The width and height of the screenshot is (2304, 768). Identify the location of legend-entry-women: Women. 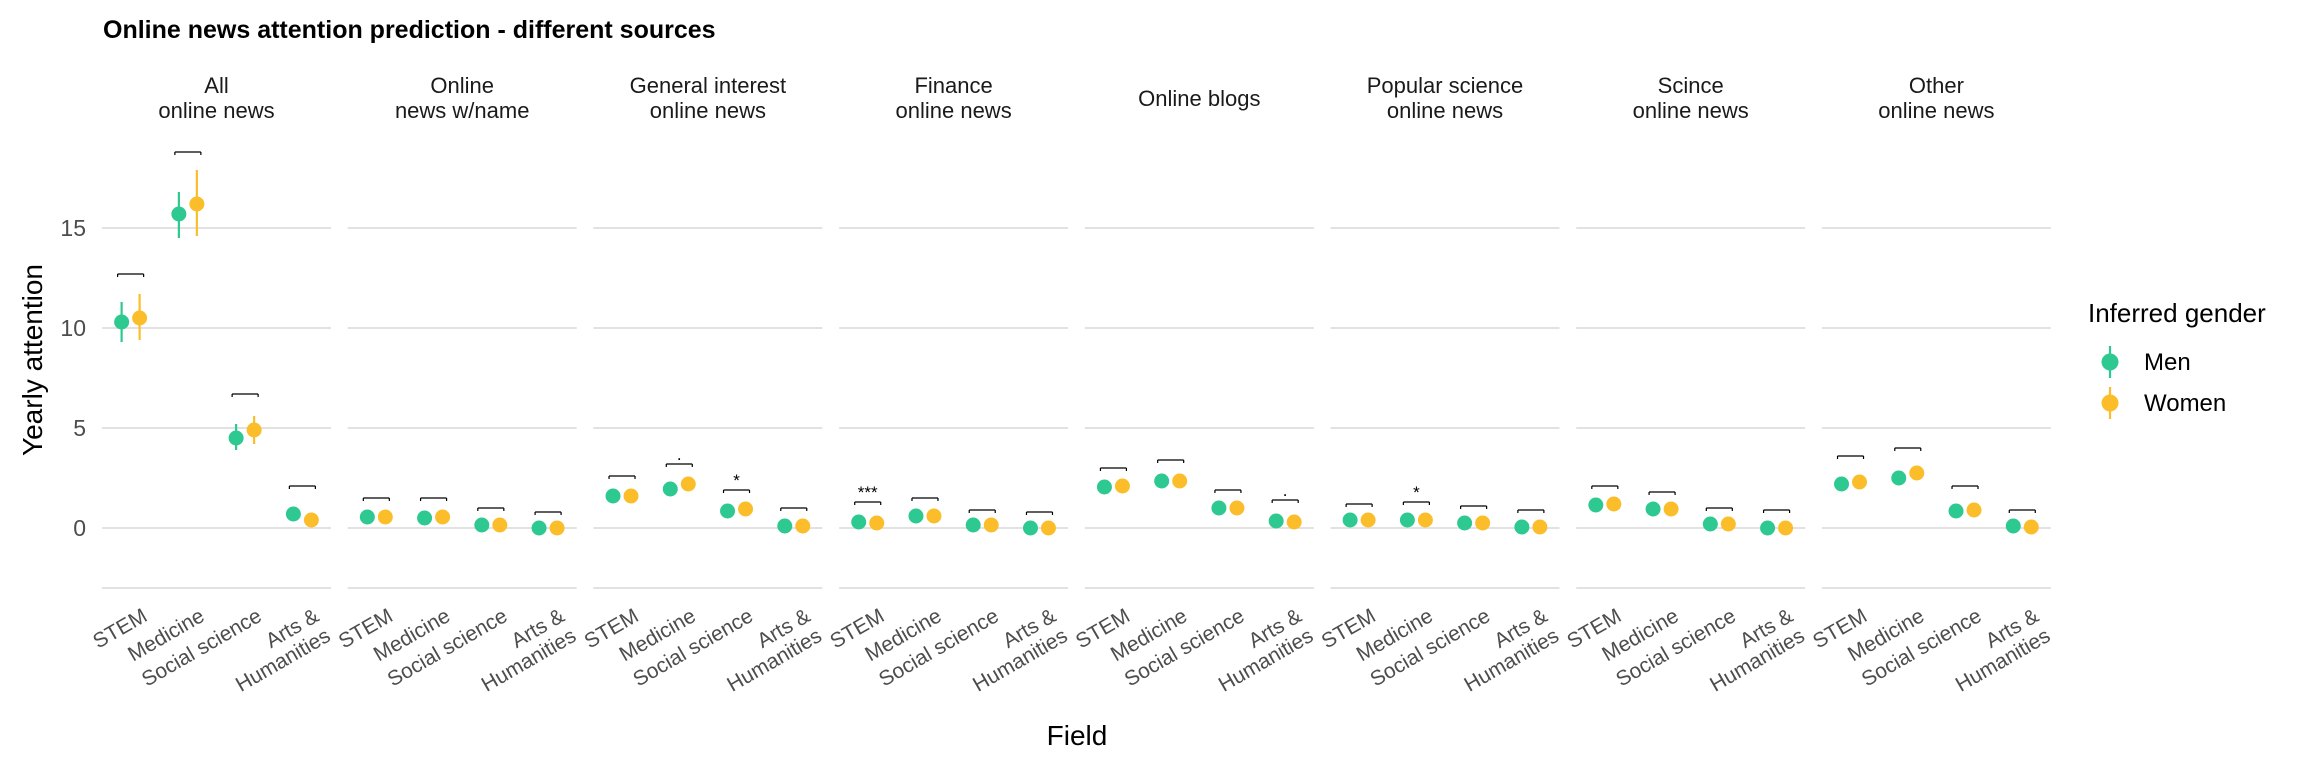
(2163, 403).